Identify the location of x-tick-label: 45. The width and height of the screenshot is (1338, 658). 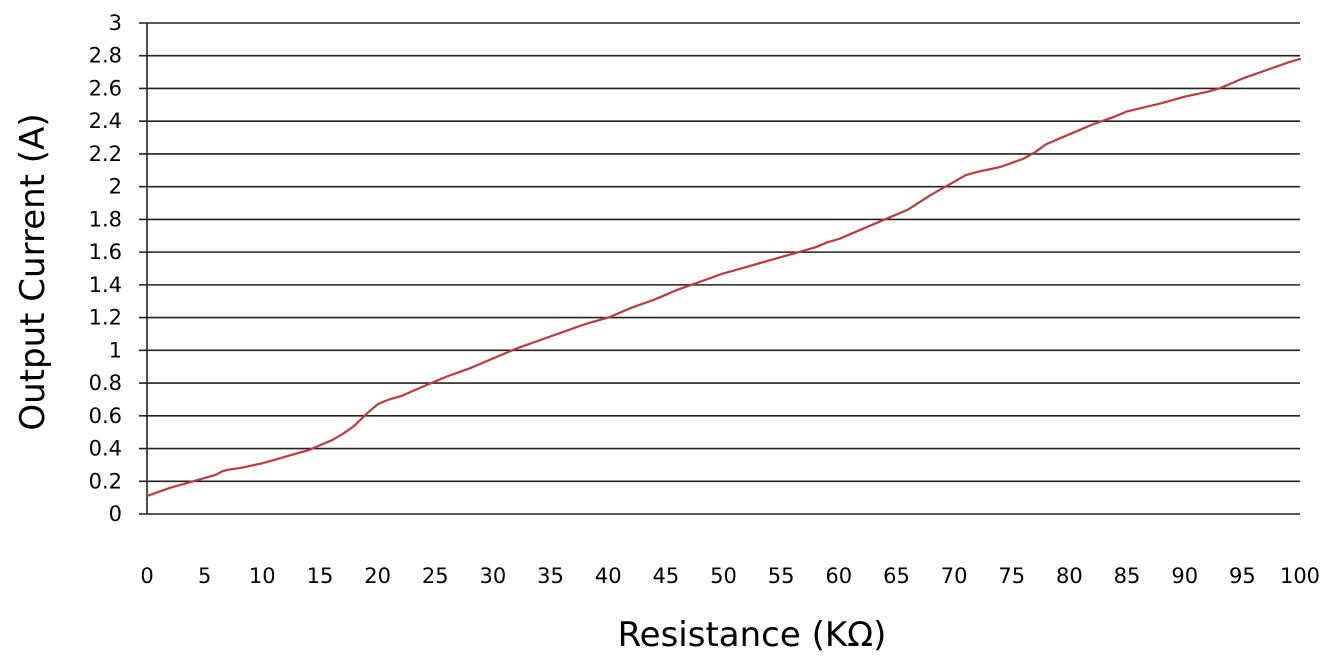
(665, 576).